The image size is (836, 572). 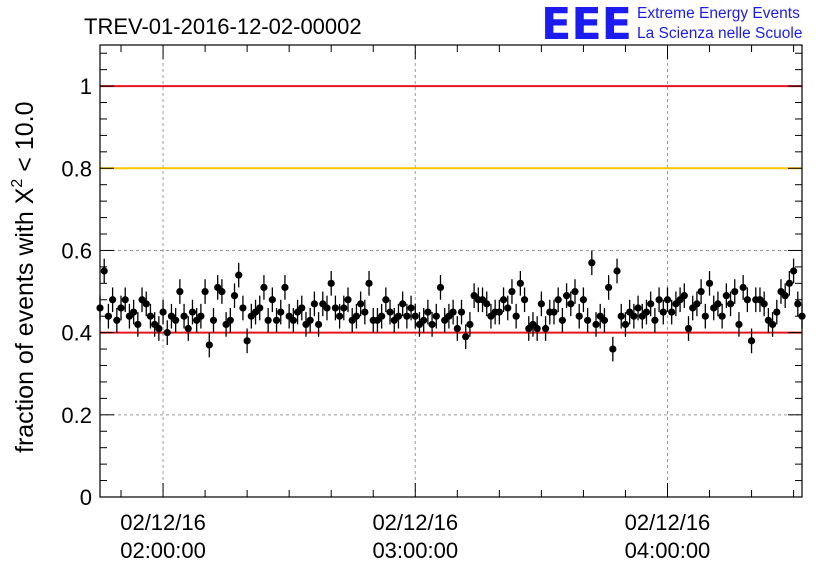 What do you see at coordinates (25, 195) in the screenshot?
I see `y-axis-label-symbol: X` at bounding box center [25, 195].